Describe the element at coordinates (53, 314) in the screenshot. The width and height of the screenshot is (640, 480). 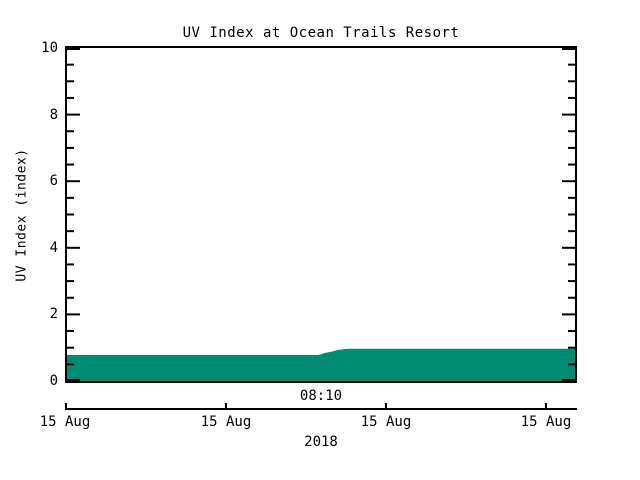
I see `y-axis-tick-label: 2` at that location.